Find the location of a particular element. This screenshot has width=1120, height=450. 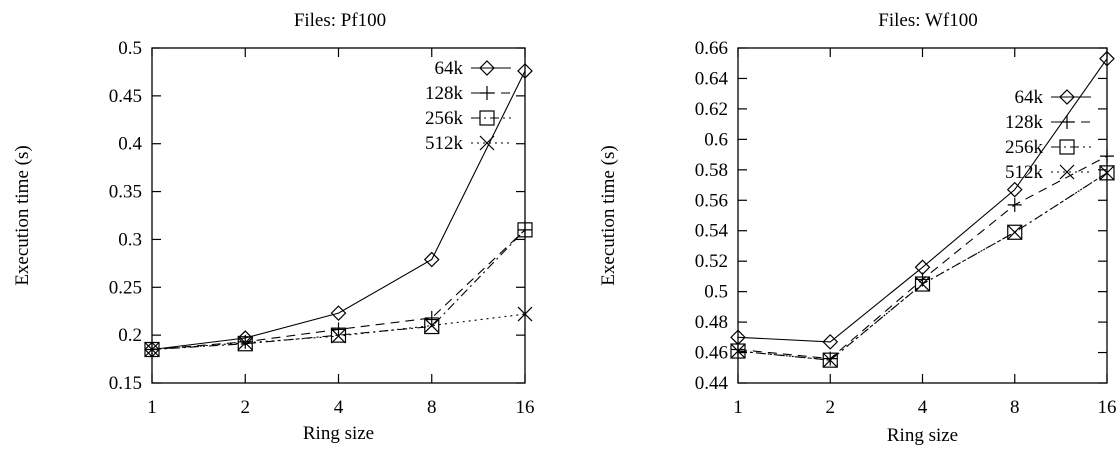

y-tick-label: 0.58 is located at coordinates (711, 170).